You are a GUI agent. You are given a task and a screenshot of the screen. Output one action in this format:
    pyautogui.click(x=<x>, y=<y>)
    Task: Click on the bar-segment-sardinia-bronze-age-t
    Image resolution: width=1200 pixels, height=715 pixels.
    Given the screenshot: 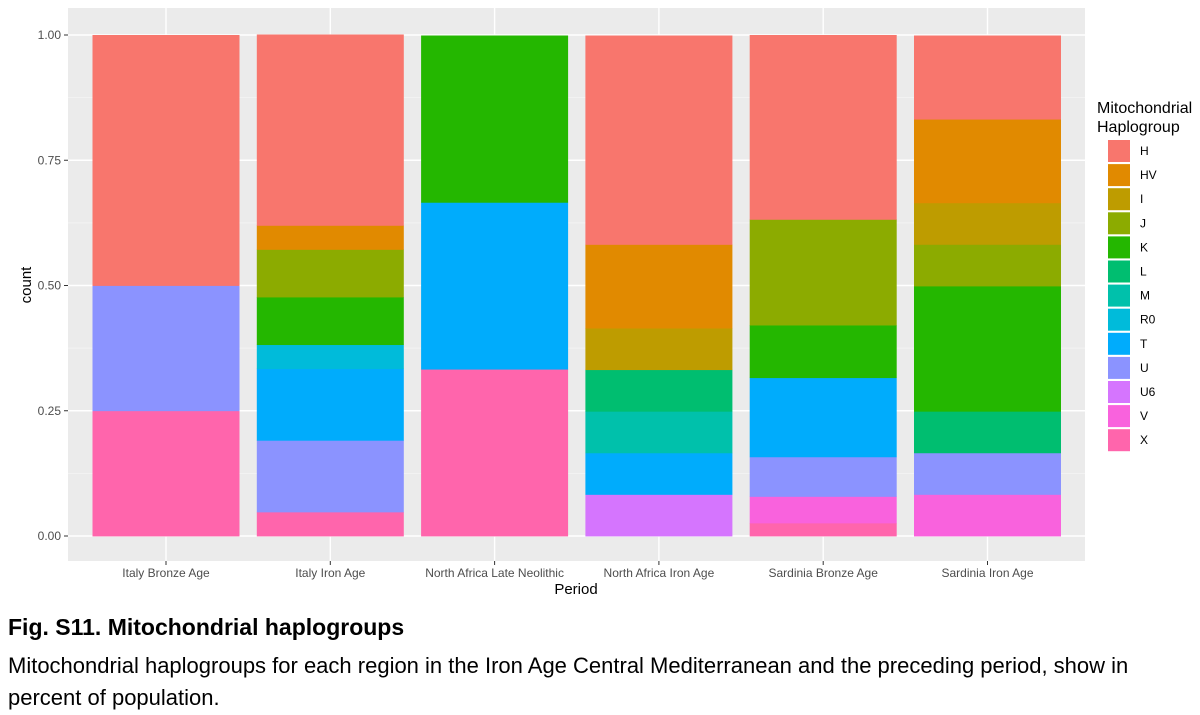 What is the action you would take?
    pyautogui.click(x=823, y=417)
    